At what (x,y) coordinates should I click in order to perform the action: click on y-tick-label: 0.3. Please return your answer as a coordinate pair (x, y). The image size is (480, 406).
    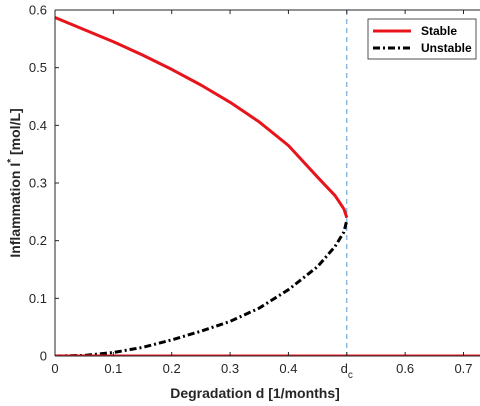
    Looking at the image, I should click on (38, 183).